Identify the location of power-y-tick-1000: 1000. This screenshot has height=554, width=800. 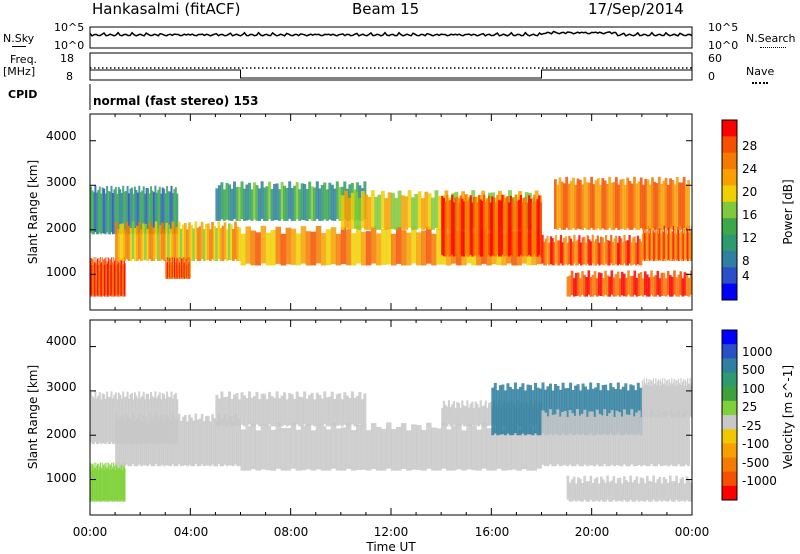
(61, 272).